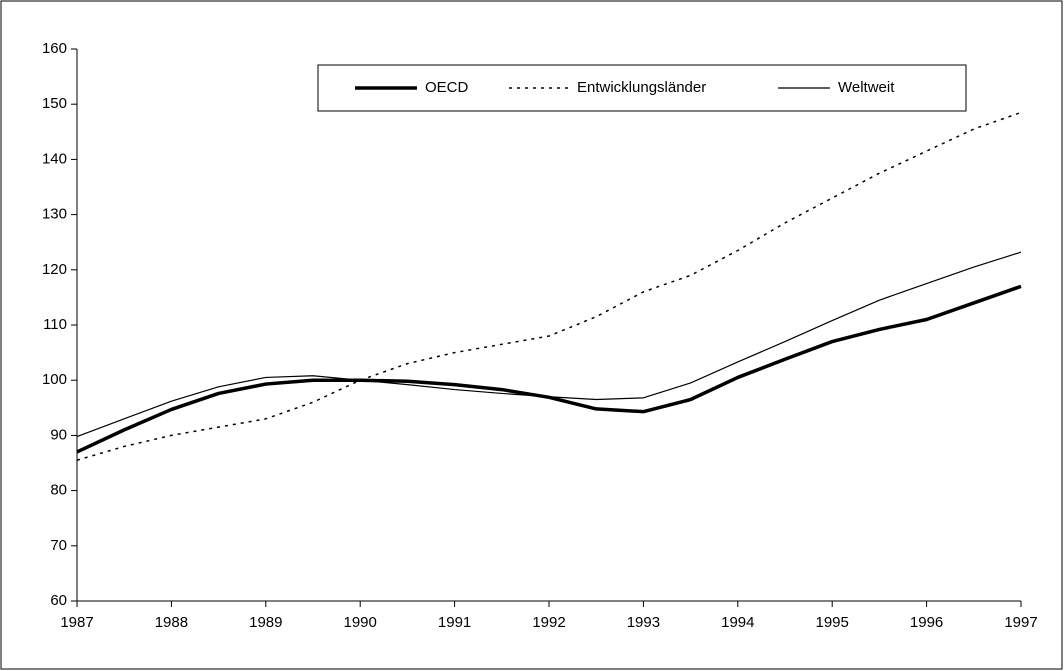  I want to click on x-tick-label: 1992, so click(548, 622).